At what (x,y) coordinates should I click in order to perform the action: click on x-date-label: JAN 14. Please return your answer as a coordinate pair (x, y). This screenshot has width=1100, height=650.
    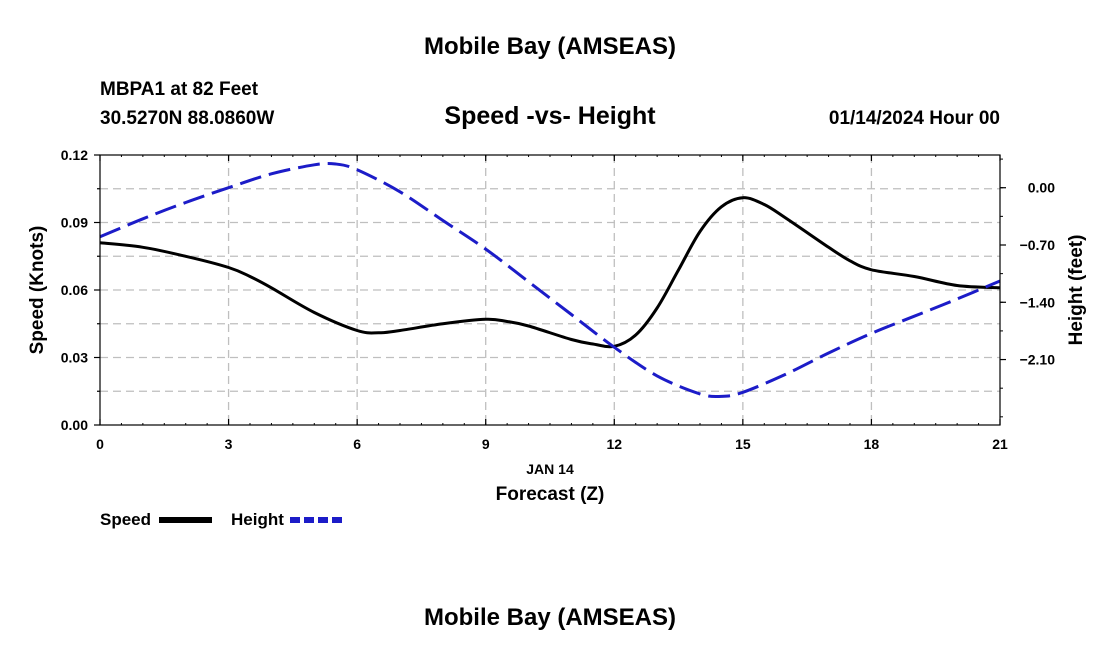
    Looking at the image, I should click on (550, 469).